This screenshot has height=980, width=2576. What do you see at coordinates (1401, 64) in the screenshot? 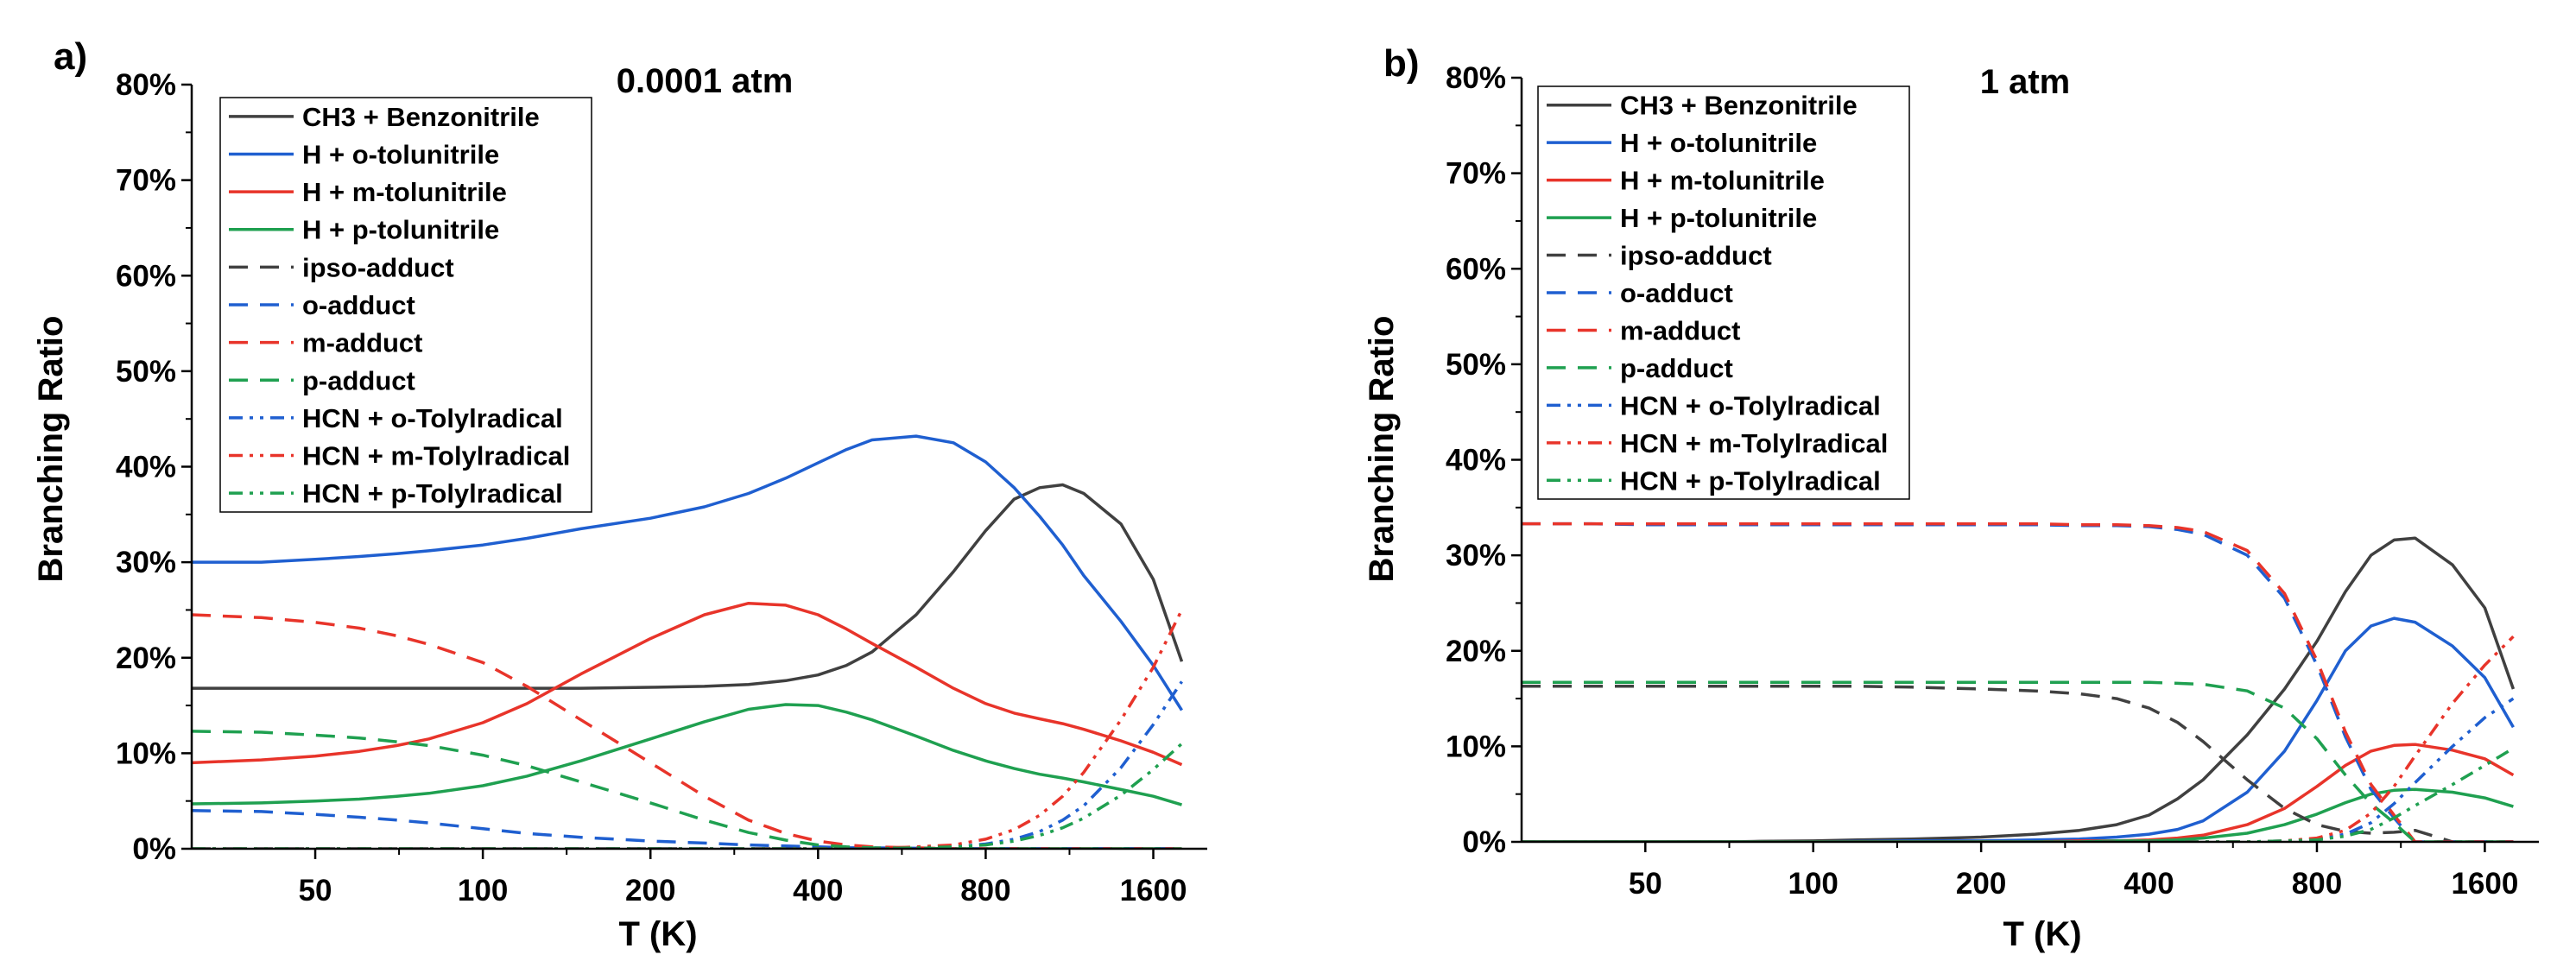
I see `panel-b-label: b)` at bounding box center [1401, 64].